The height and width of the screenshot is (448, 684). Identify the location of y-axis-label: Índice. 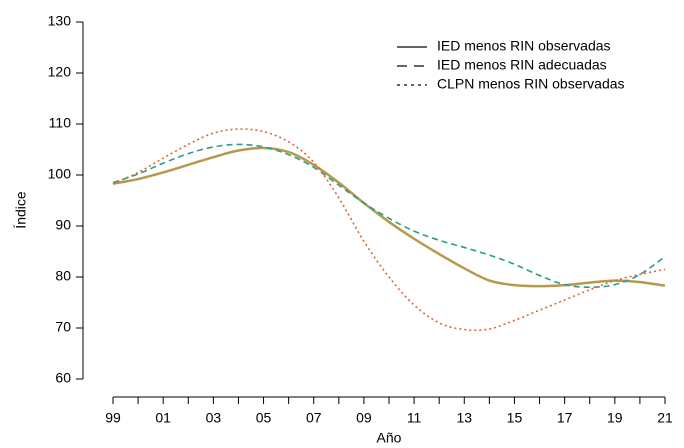
(21, 210).